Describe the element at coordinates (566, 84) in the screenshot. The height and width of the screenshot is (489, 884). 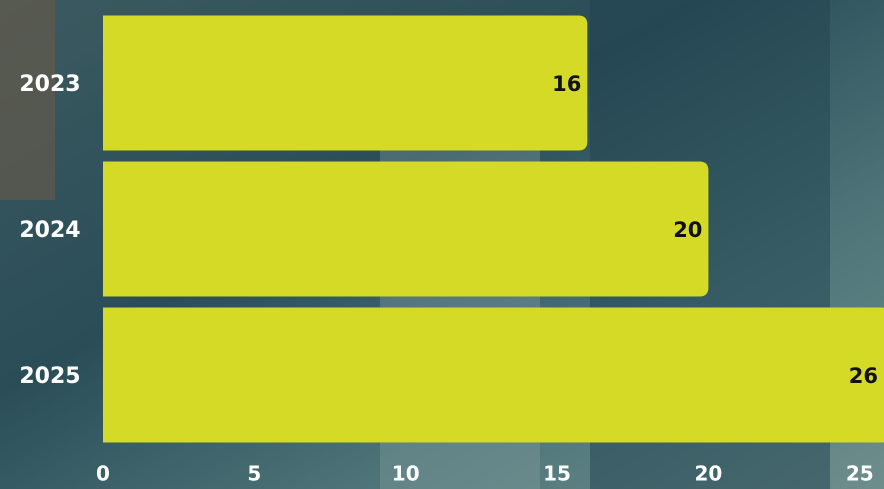
I see `value-label: 16` at that location.